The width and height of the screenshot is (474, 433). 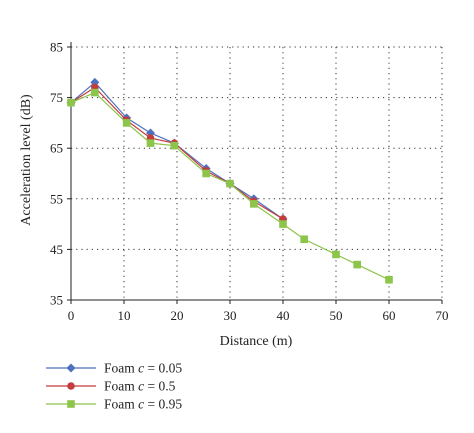 I want to click on y-tick-label: 75, so click(x=56, y=97).